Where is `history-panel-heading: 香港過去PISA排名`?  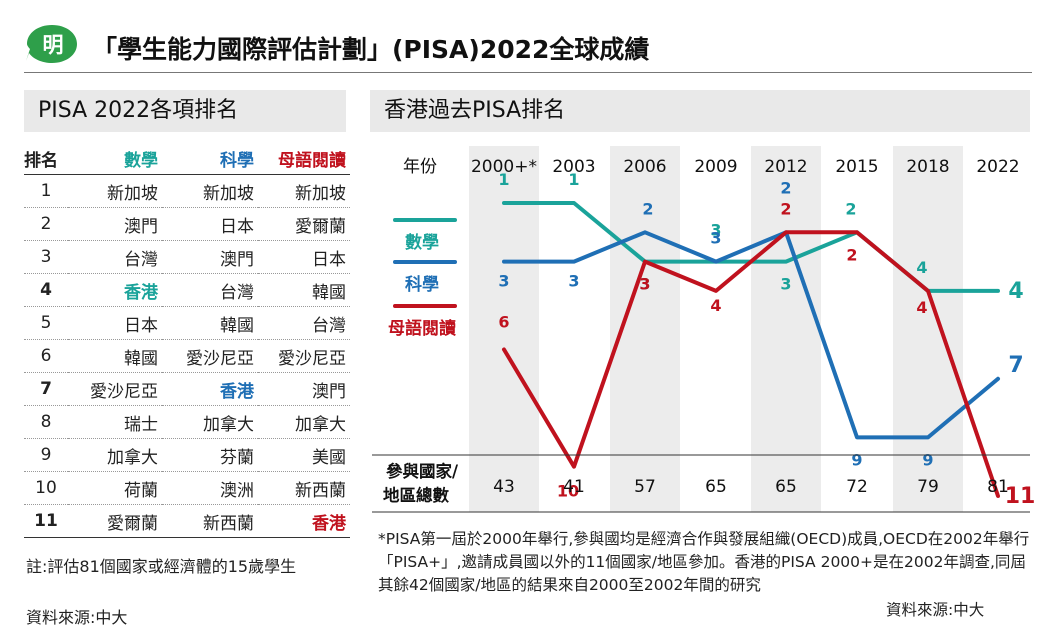
history-panel-heading: 香港過去PISA排名 is located at coordinates (700, 111).